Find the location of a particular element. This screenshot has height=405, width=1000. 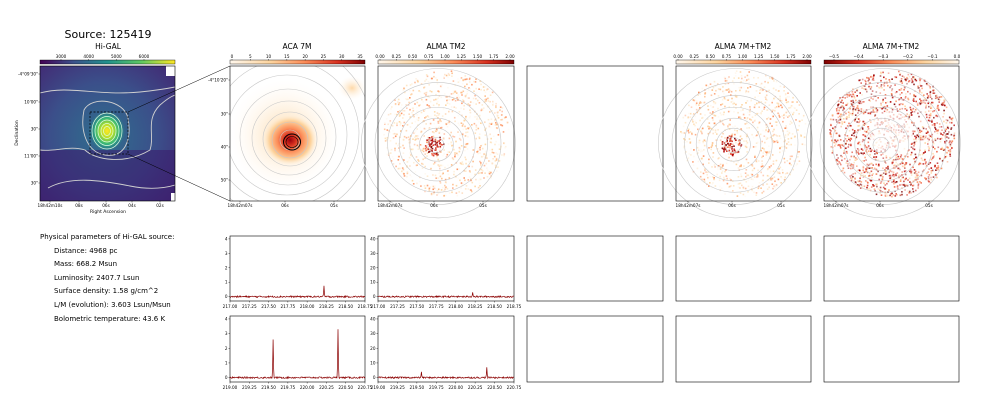

combo-title: ALMA 7M+TM2 is located at coordinates (743, 46).